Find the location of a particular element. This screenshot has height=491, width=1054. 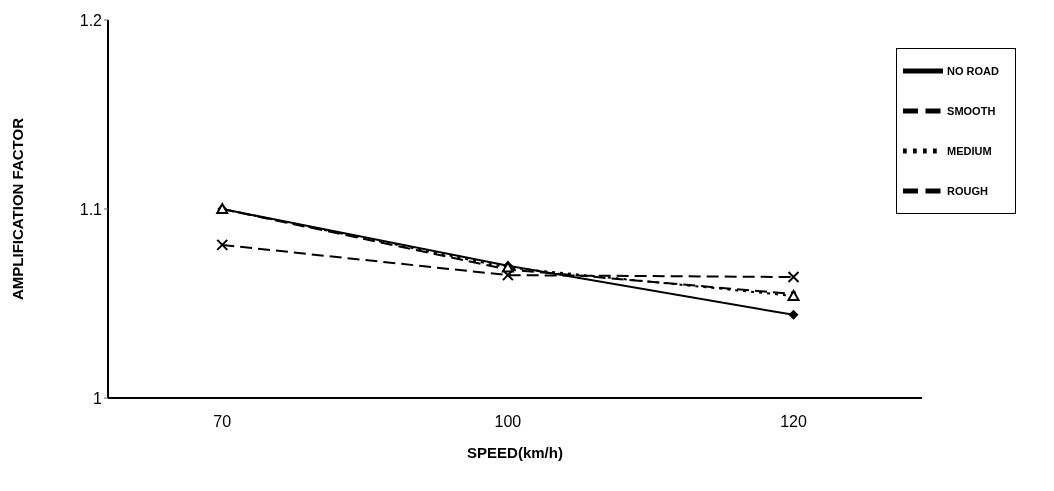

x-tick-label: 100 is located at coordinates (508, 422).